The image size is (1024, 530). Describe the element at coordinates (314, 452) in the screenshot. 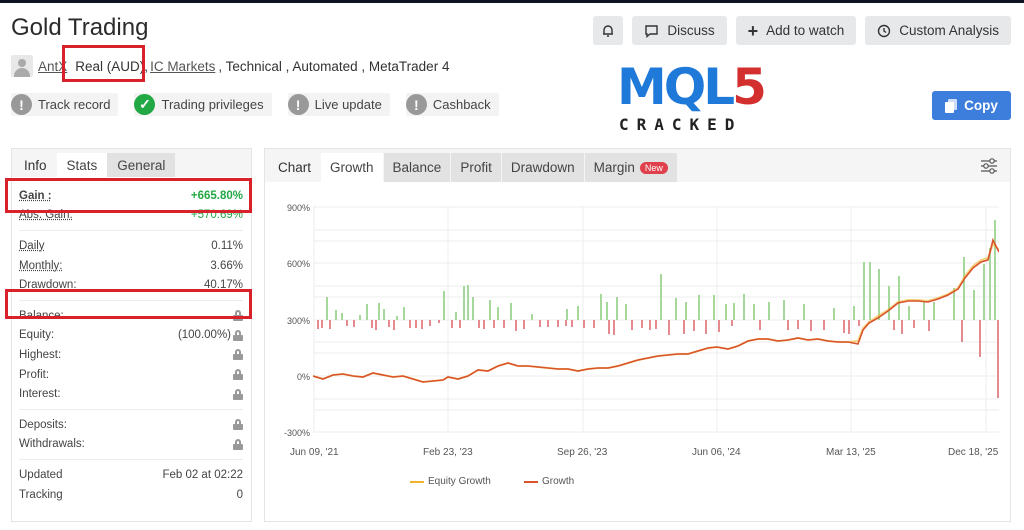

I see `x-tick: Jun 09, '21` at that location.